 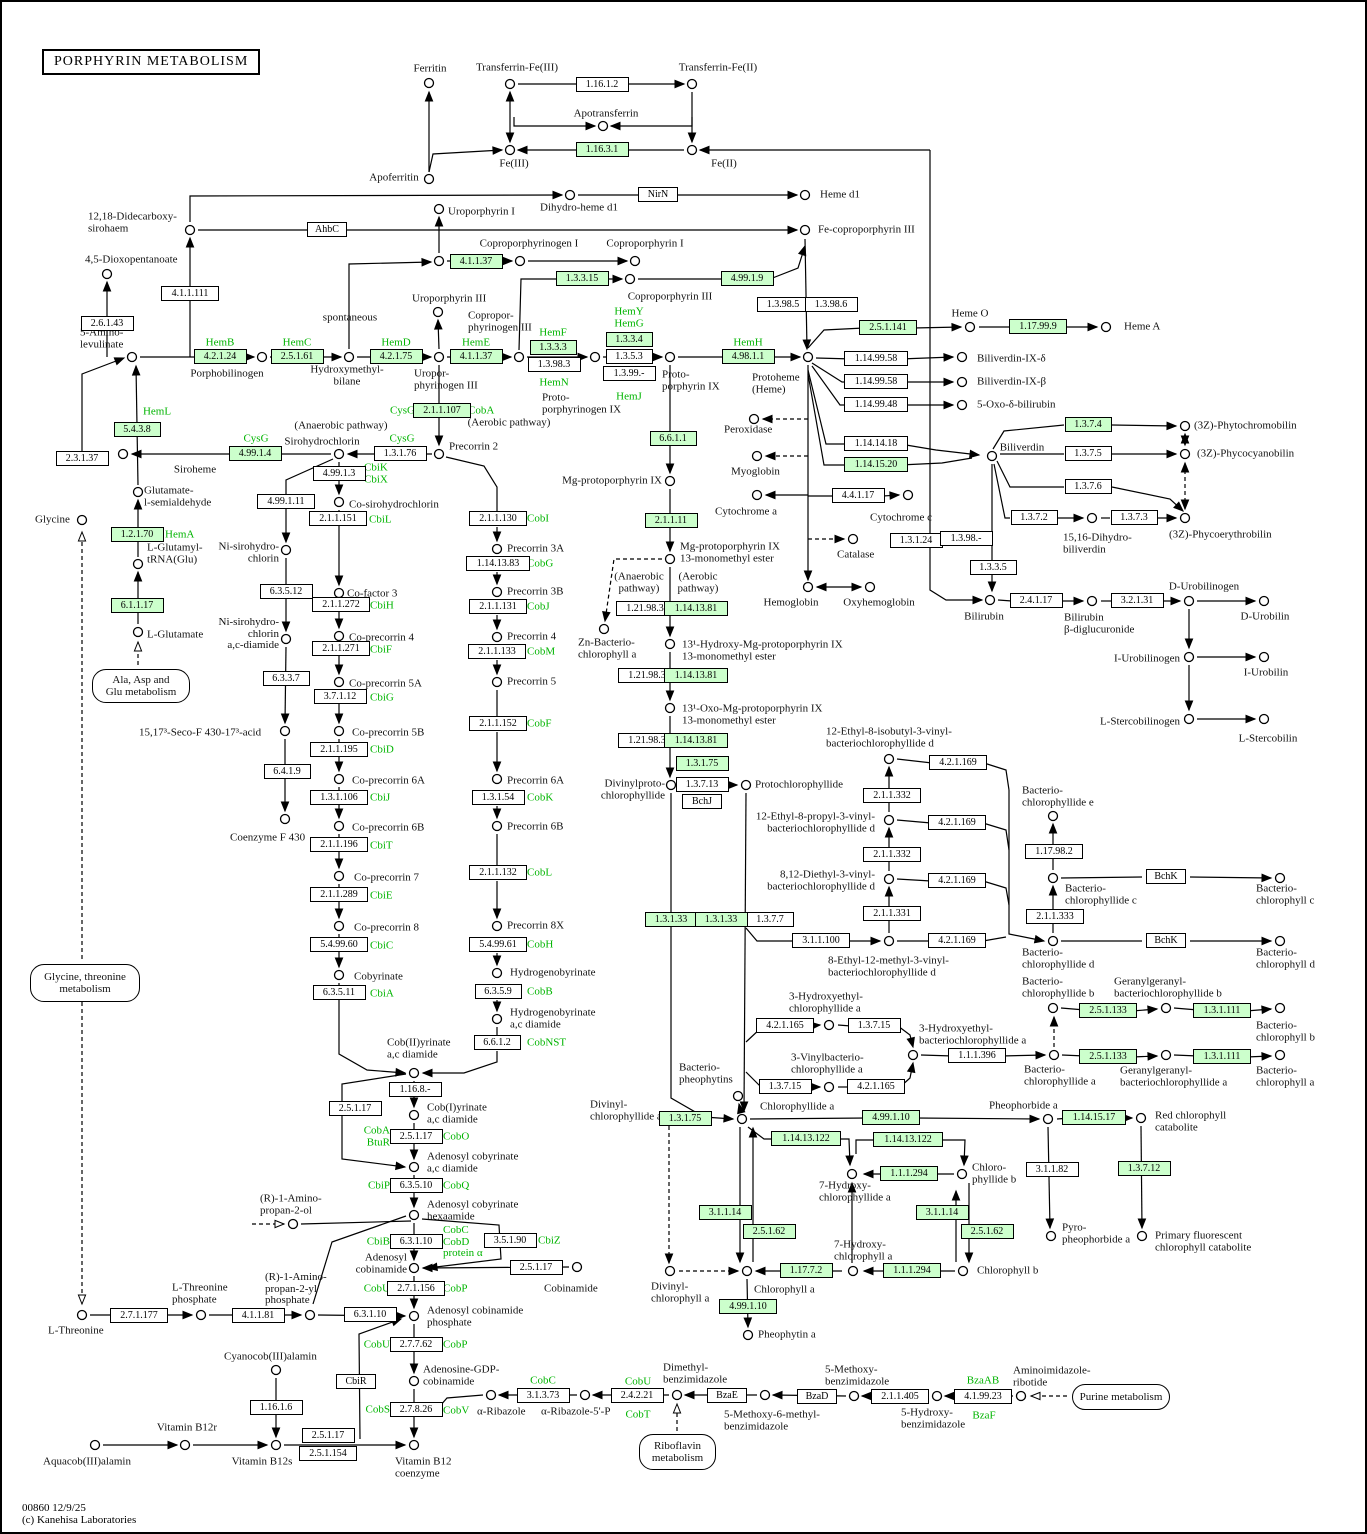 I want to click on enzyme-box: 2.5.1.62, so click(x=987, y=1231).